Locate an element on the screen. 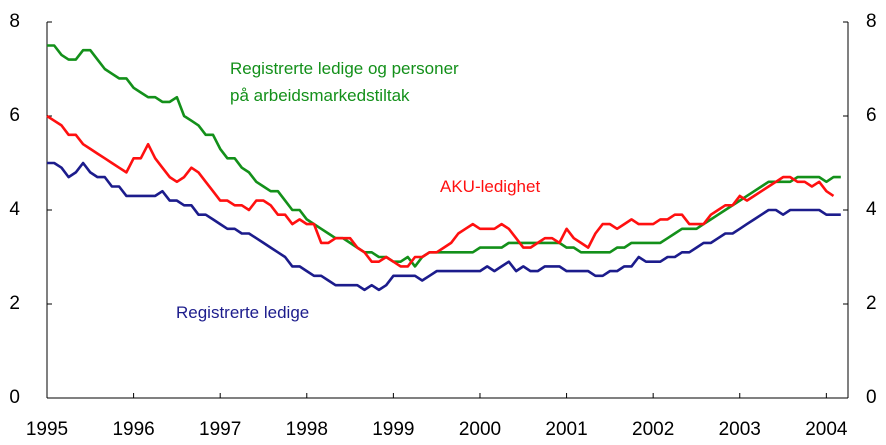  y2-tick-label: 8 is located at coordinates (871, 21).